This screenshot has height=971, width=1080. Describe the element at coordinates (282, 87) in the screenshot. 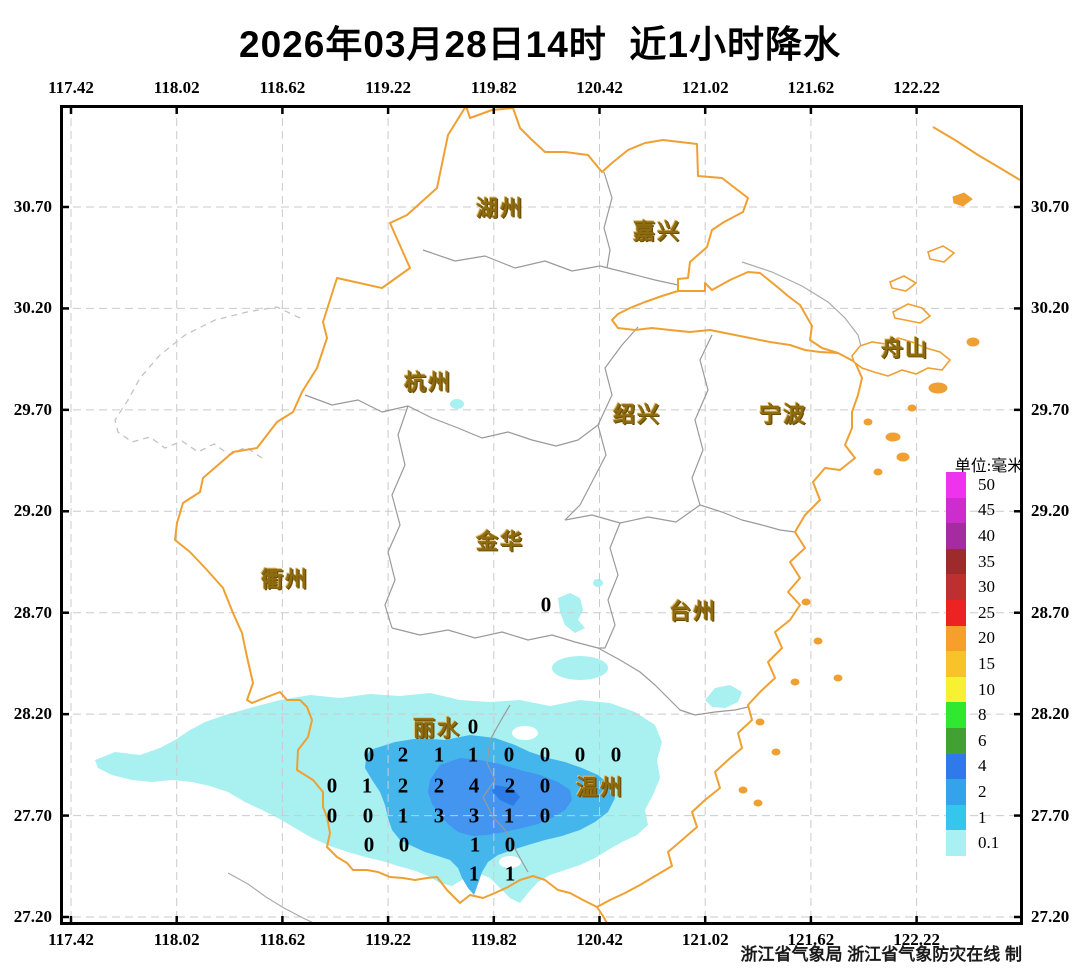

I see `lon-tick-label-top: 118.62` at that location.